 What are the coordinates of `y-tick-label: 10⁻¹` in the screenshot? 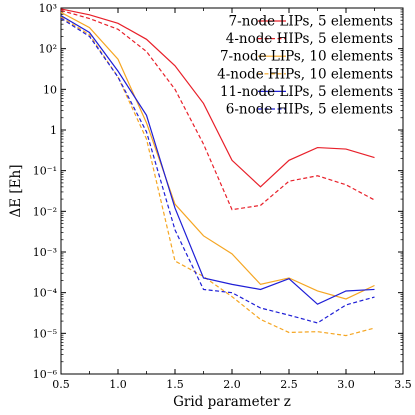 It's located at (45, 171).